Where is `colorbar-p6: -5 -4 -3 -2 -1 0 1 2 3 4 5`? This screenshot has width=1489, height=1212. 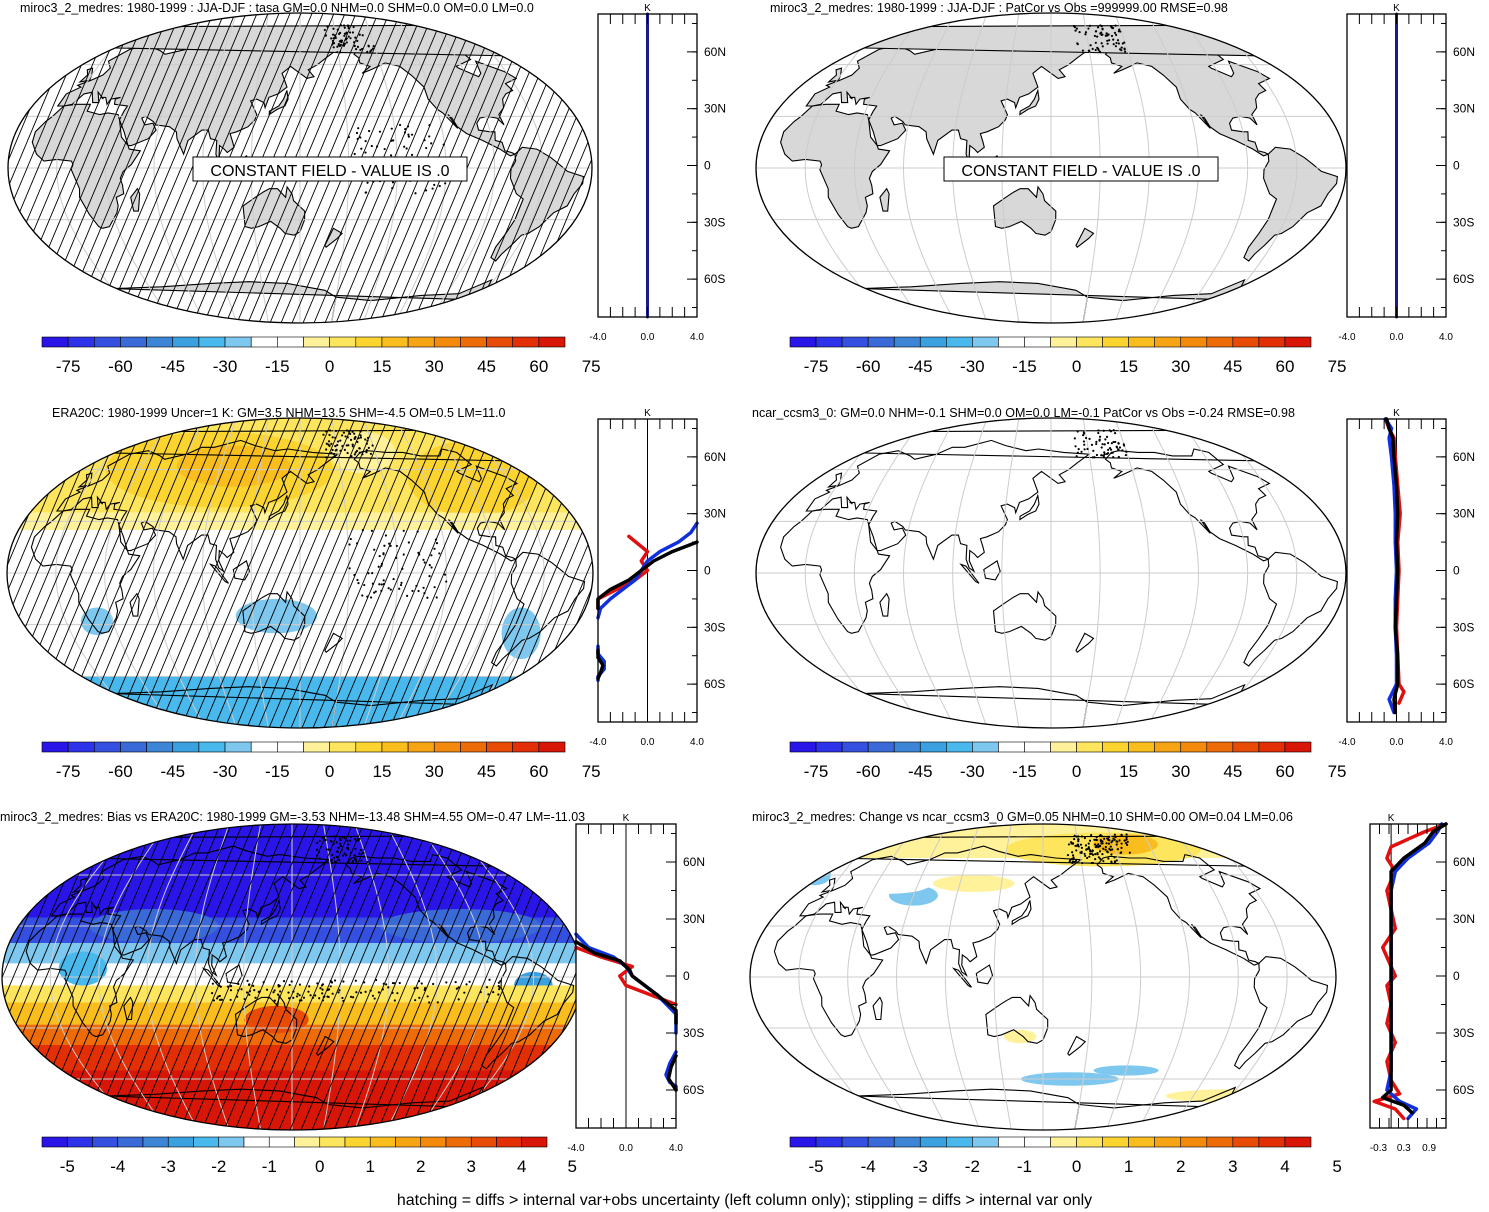
colorbar-p6: -5 -4 -3 -2 -1 0 1 2 3 4 5 is located at coordinates (1065, 1156).